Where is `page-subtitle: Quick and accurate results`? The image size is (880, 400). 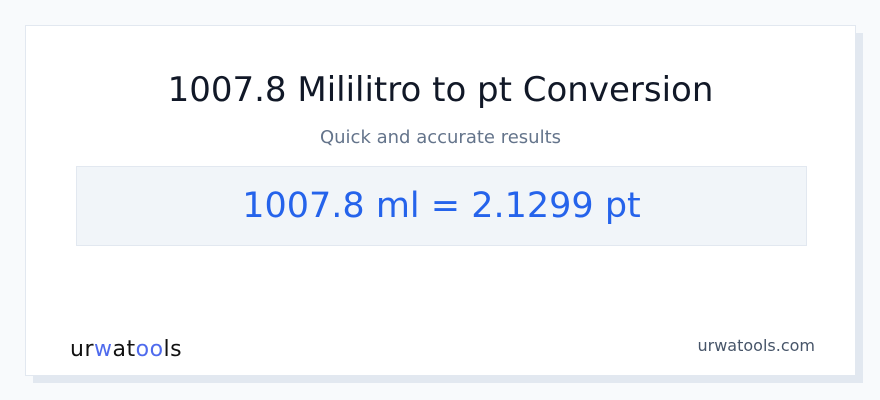
page-subtitle: Quick and accurate results is located at coordinates (440, 137).